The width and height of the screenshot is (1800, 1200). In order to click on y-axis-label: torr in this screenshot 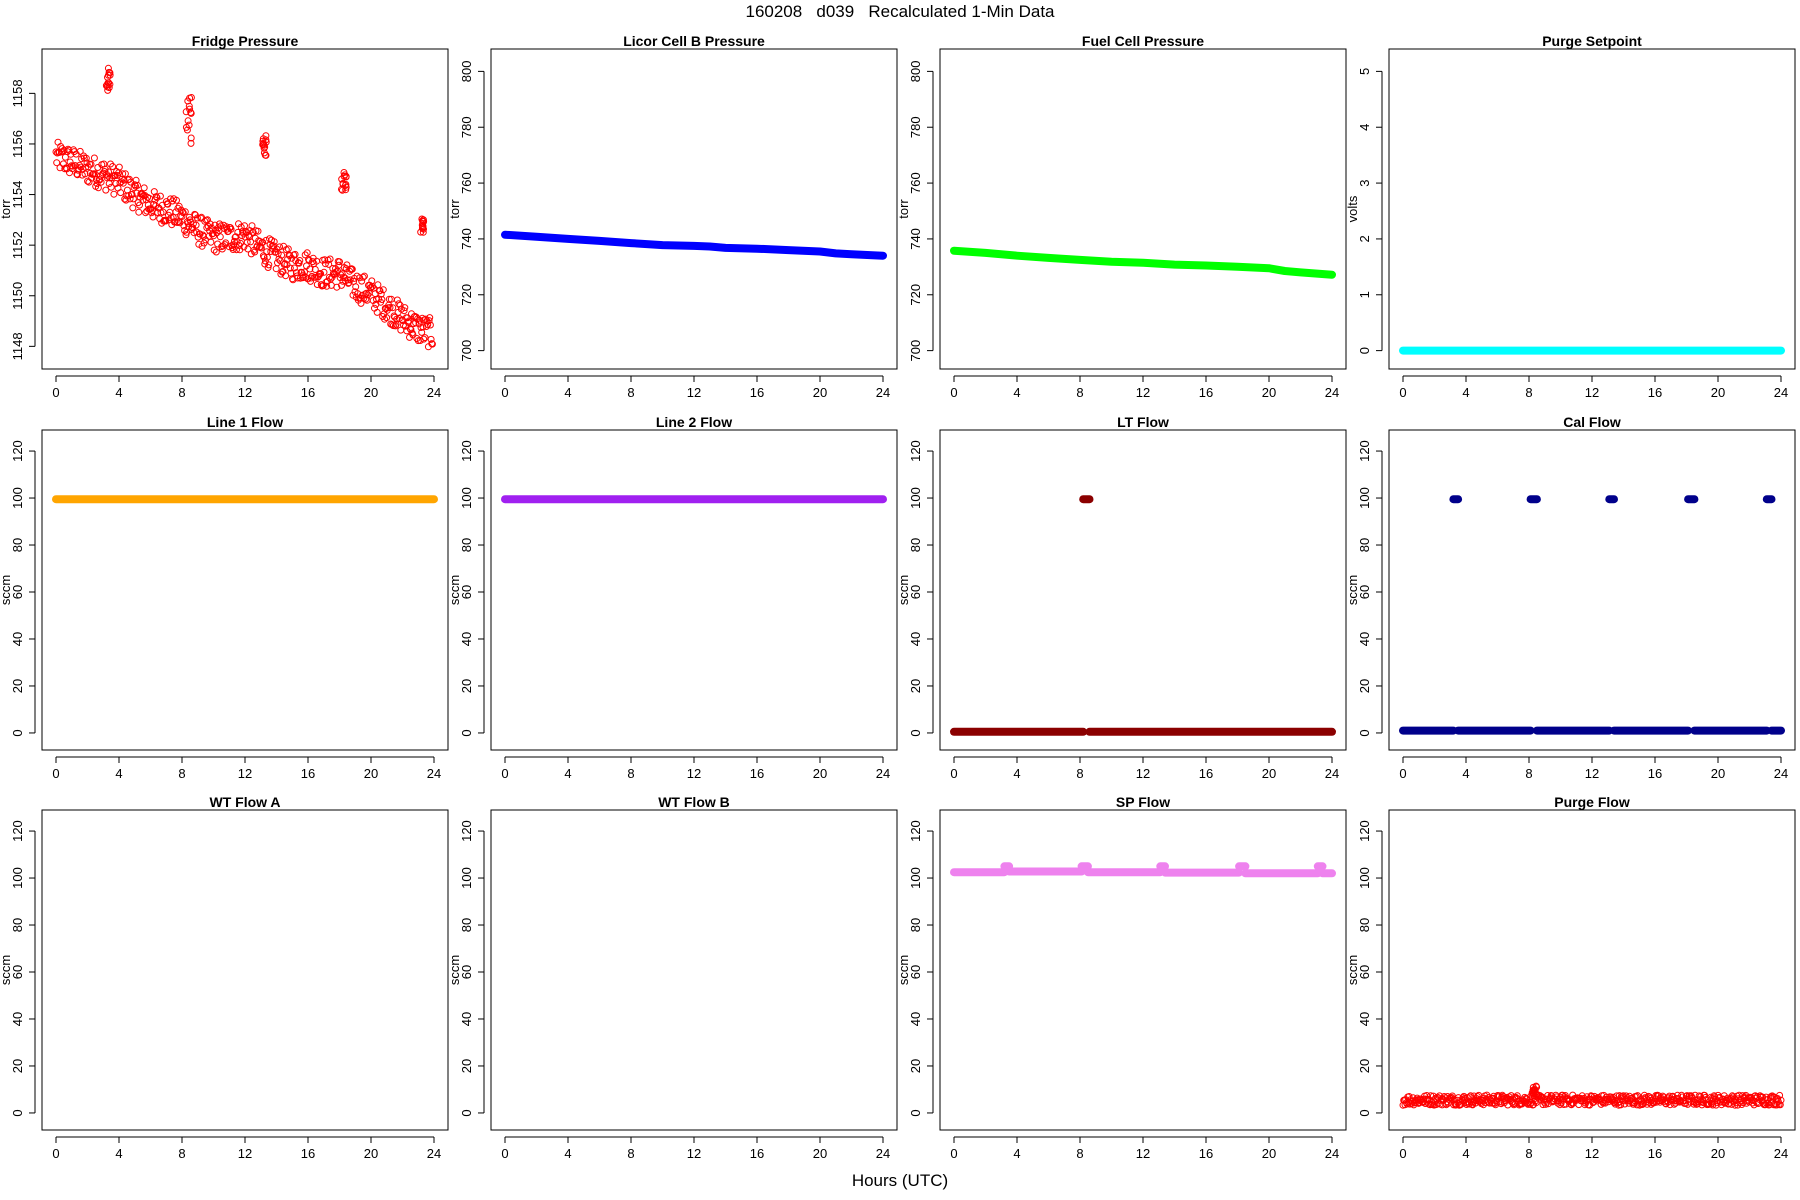, I will do `click(6, 209)`.